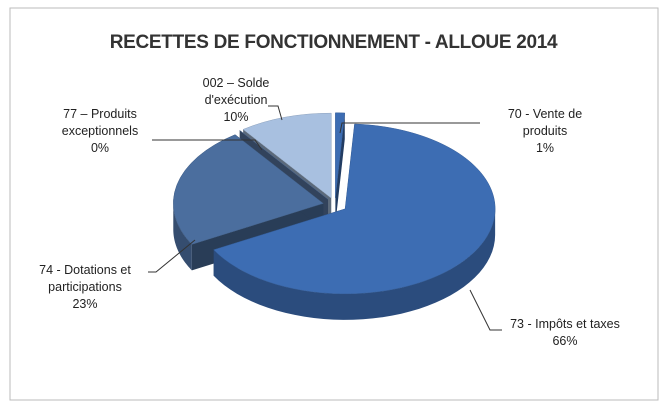  What do you see at coordinates (236, 91) in the screenshot?
I see `slice-label: 002 – Solde d'exécution` at bounding box center [236, 91].